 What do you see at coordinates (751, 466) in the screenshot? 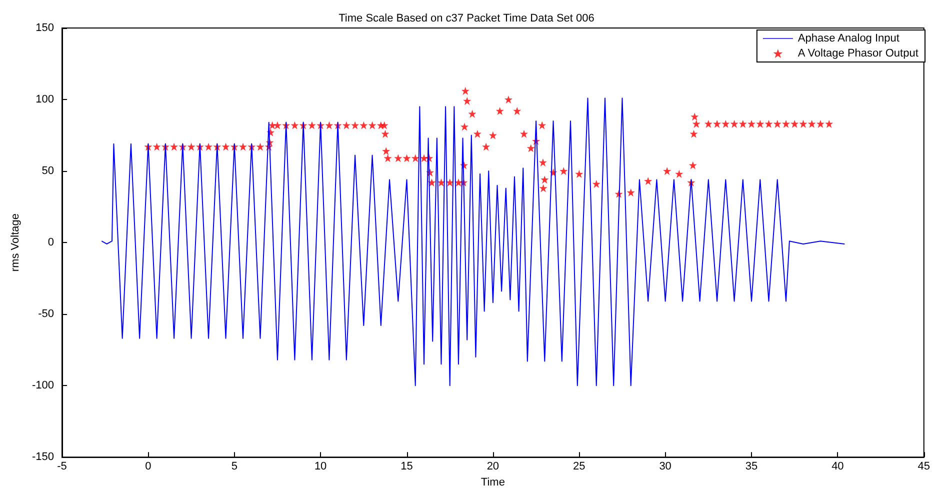
I see `x-tick-label: 35` at bounding box center [751, 466].